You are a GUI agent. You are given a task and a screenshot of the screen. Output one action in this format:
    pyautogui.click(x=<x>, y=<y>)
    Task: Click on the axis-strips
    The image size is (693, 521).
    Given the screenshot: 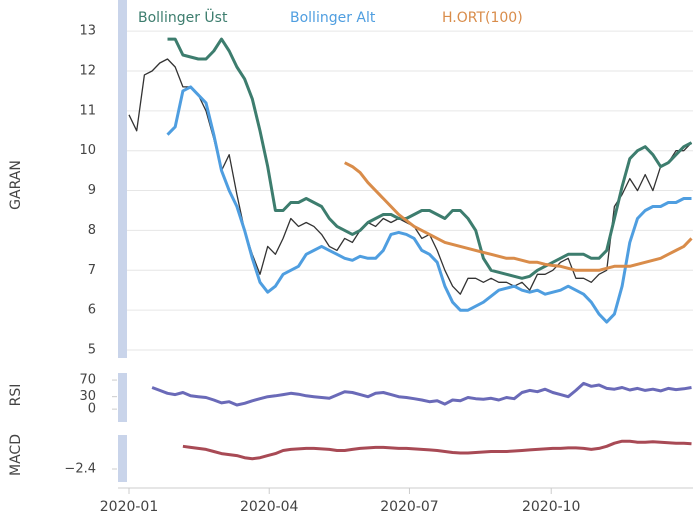 What is the action you would take?
    pyautogui.click(x=122, y=241)
    